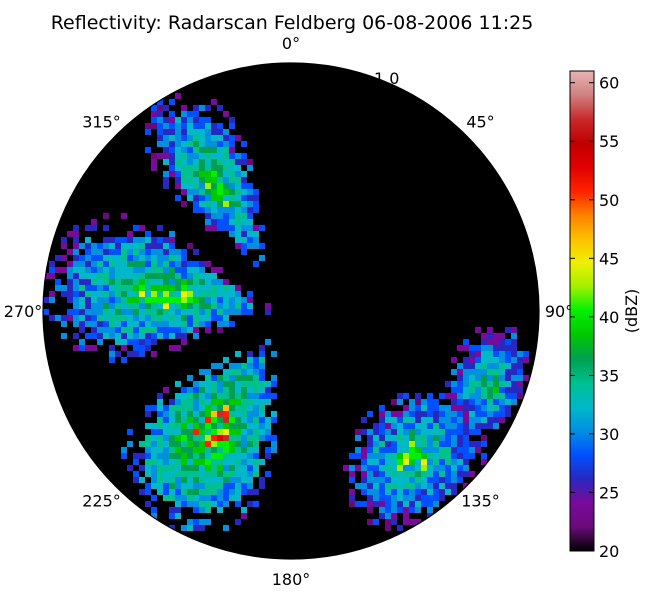  What do you see at coordinates (631, 311) in the screenshot?
I see `colorbar-label: (dBZ)` at bounding box center [631, 311].